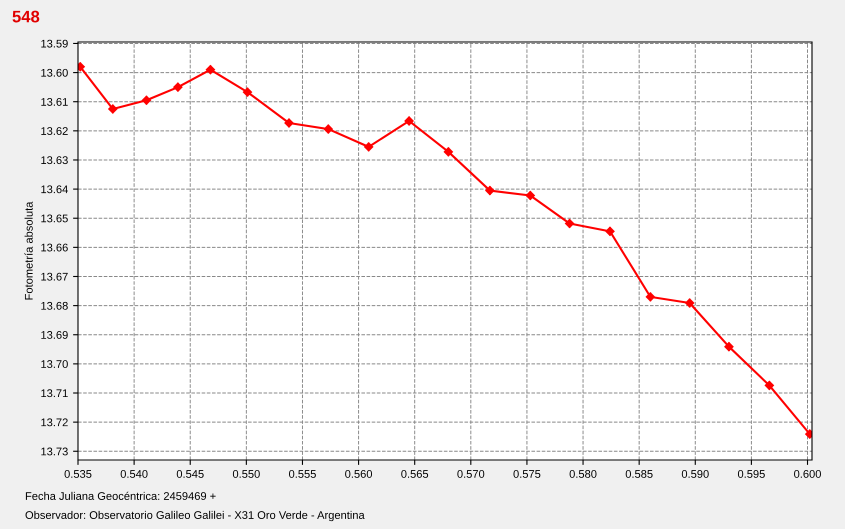 This screenshot has height=529, width=845. What do you see at coordinates (195, 516) in the screenshot?
I see `text: Observador: Observatorio Galileo Galilei - X31 Oro Verde - Argentina` at bounding box center [195, 516].